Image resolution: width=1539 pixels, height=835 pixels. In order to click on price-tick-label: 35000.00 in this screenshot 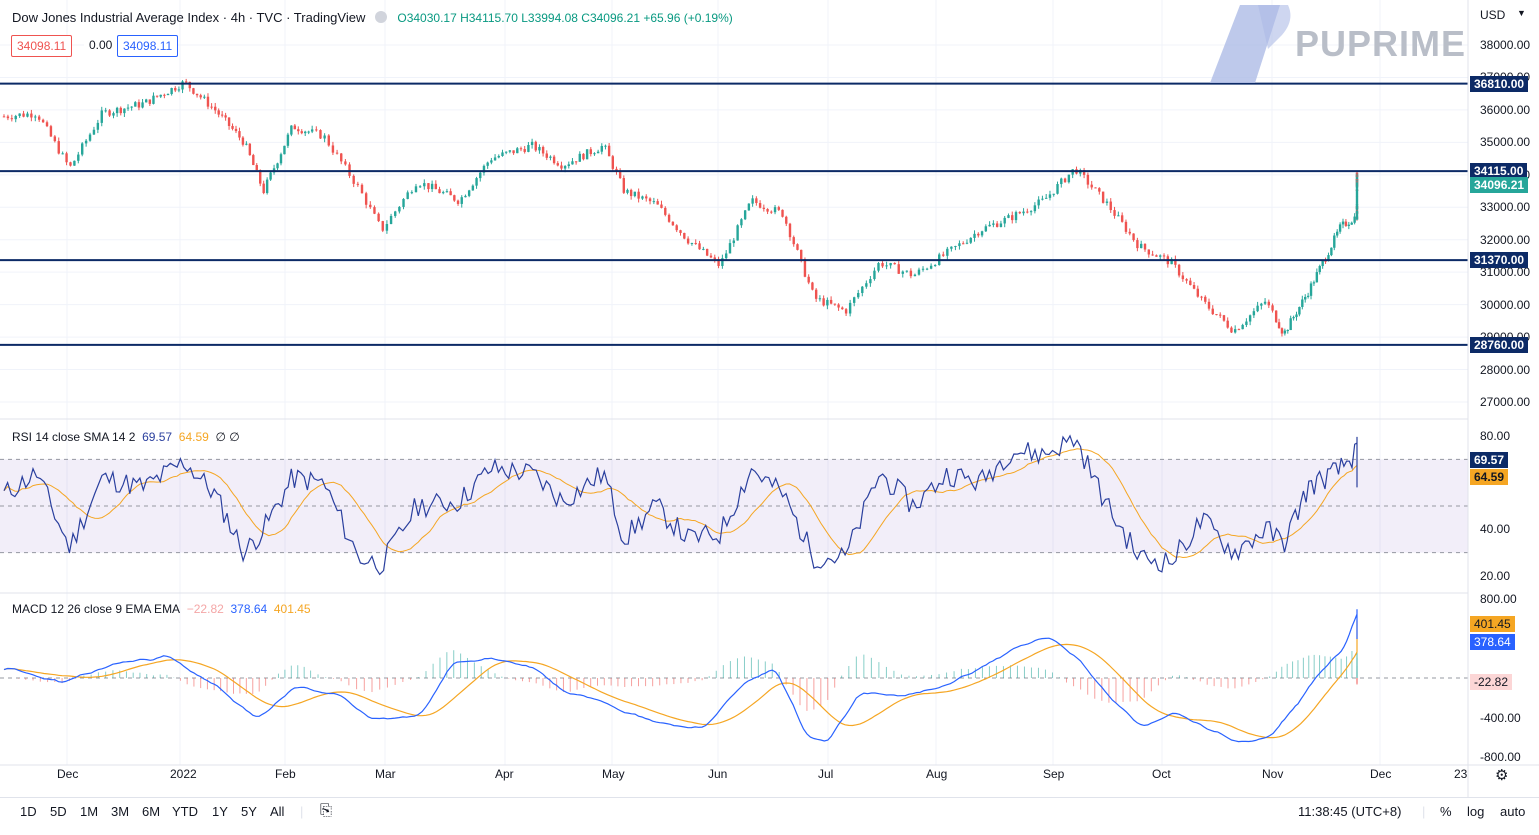, I will do `click(1505, 142)`.